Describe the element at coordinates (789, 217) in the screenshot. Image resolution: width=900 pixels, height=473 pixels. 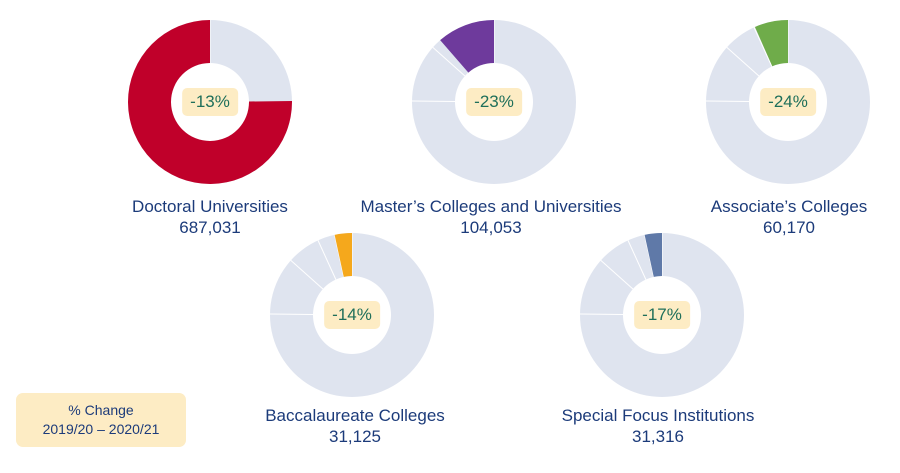
I see `chart-label-associates: Associate’s Colleges 60,170` at that location.